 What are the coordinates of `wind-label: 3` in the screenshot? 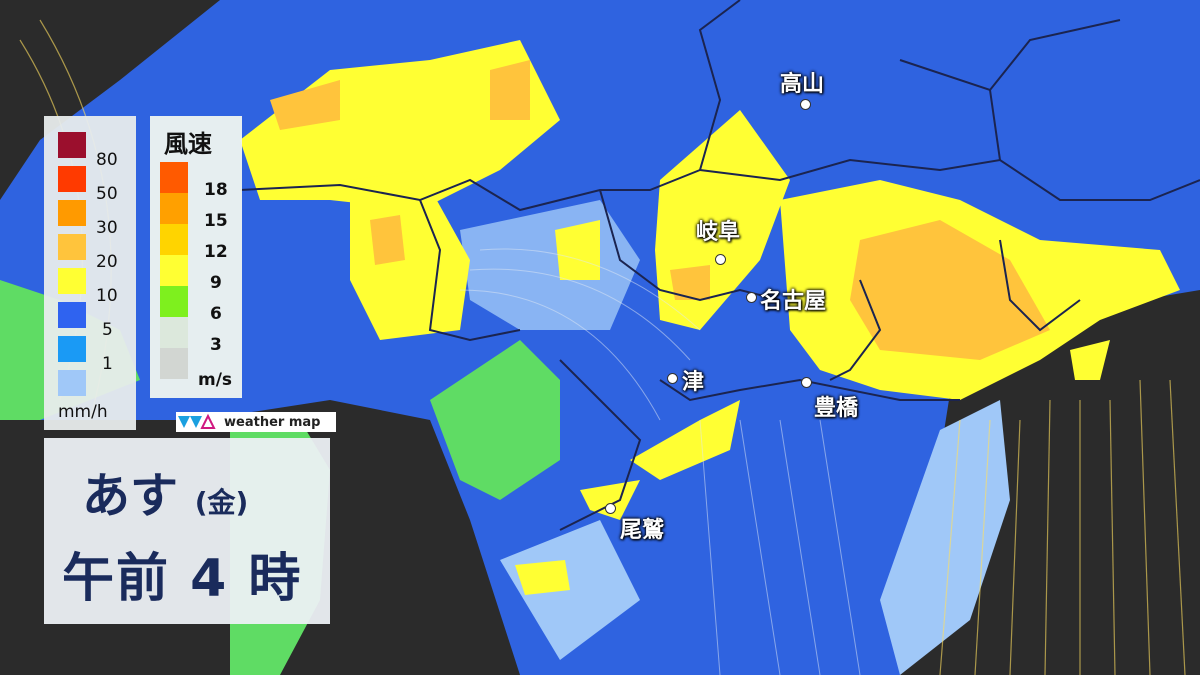 It's located at (216, 345).